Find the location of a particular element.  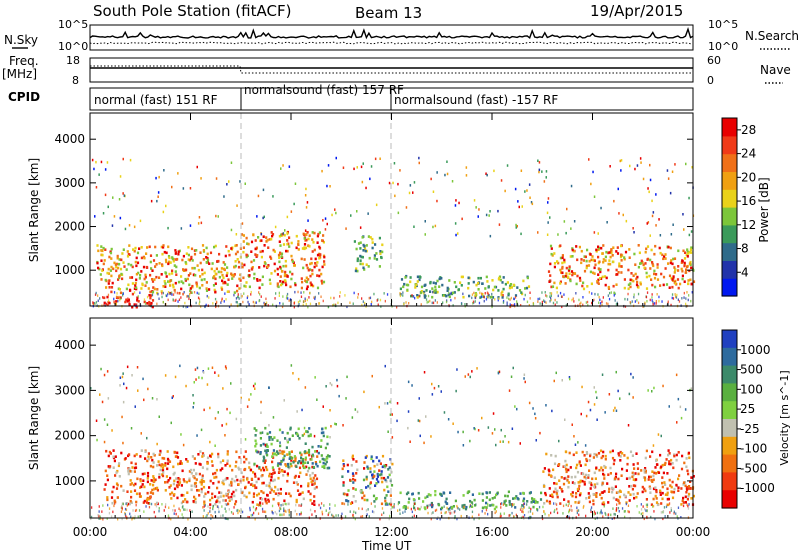

nave-tick-bottom: 0 is located at coordinates (710, 80).